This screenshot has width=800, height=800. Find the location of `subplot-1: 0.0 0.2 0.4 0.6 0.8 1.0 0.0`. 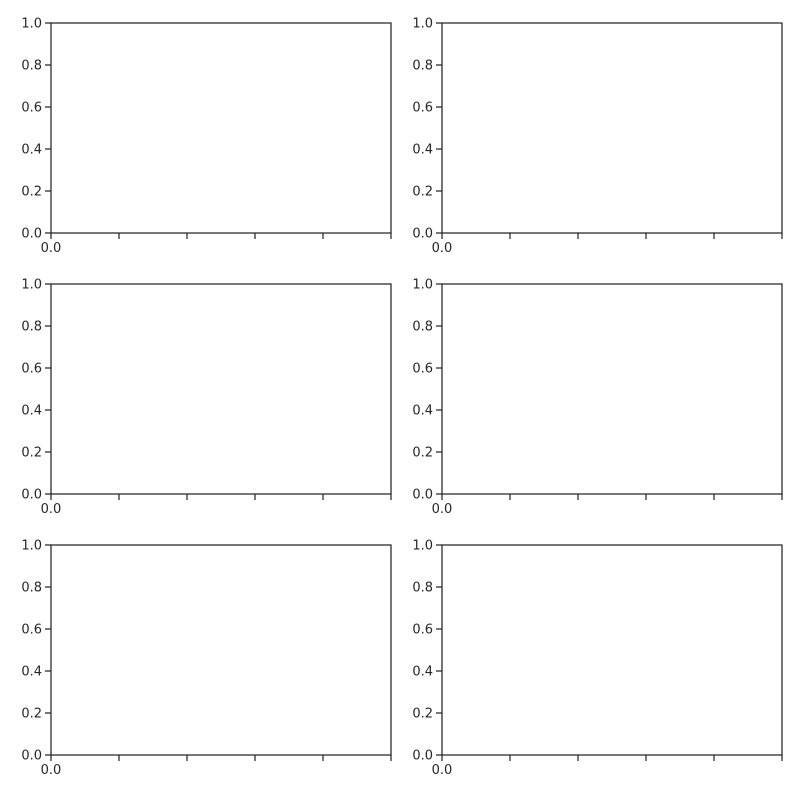

subplot-1: 0.0 0.2 0.4 0.6 0.8 1.0 0.0 is located at coordinates (206, 136).